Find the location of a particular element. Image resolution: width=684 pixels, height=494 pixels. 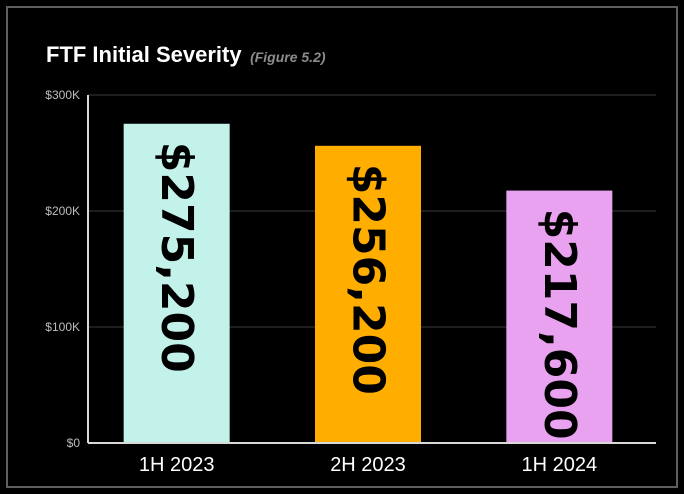

bar-value-label: $256,200 is located at coordinates (368, 279).